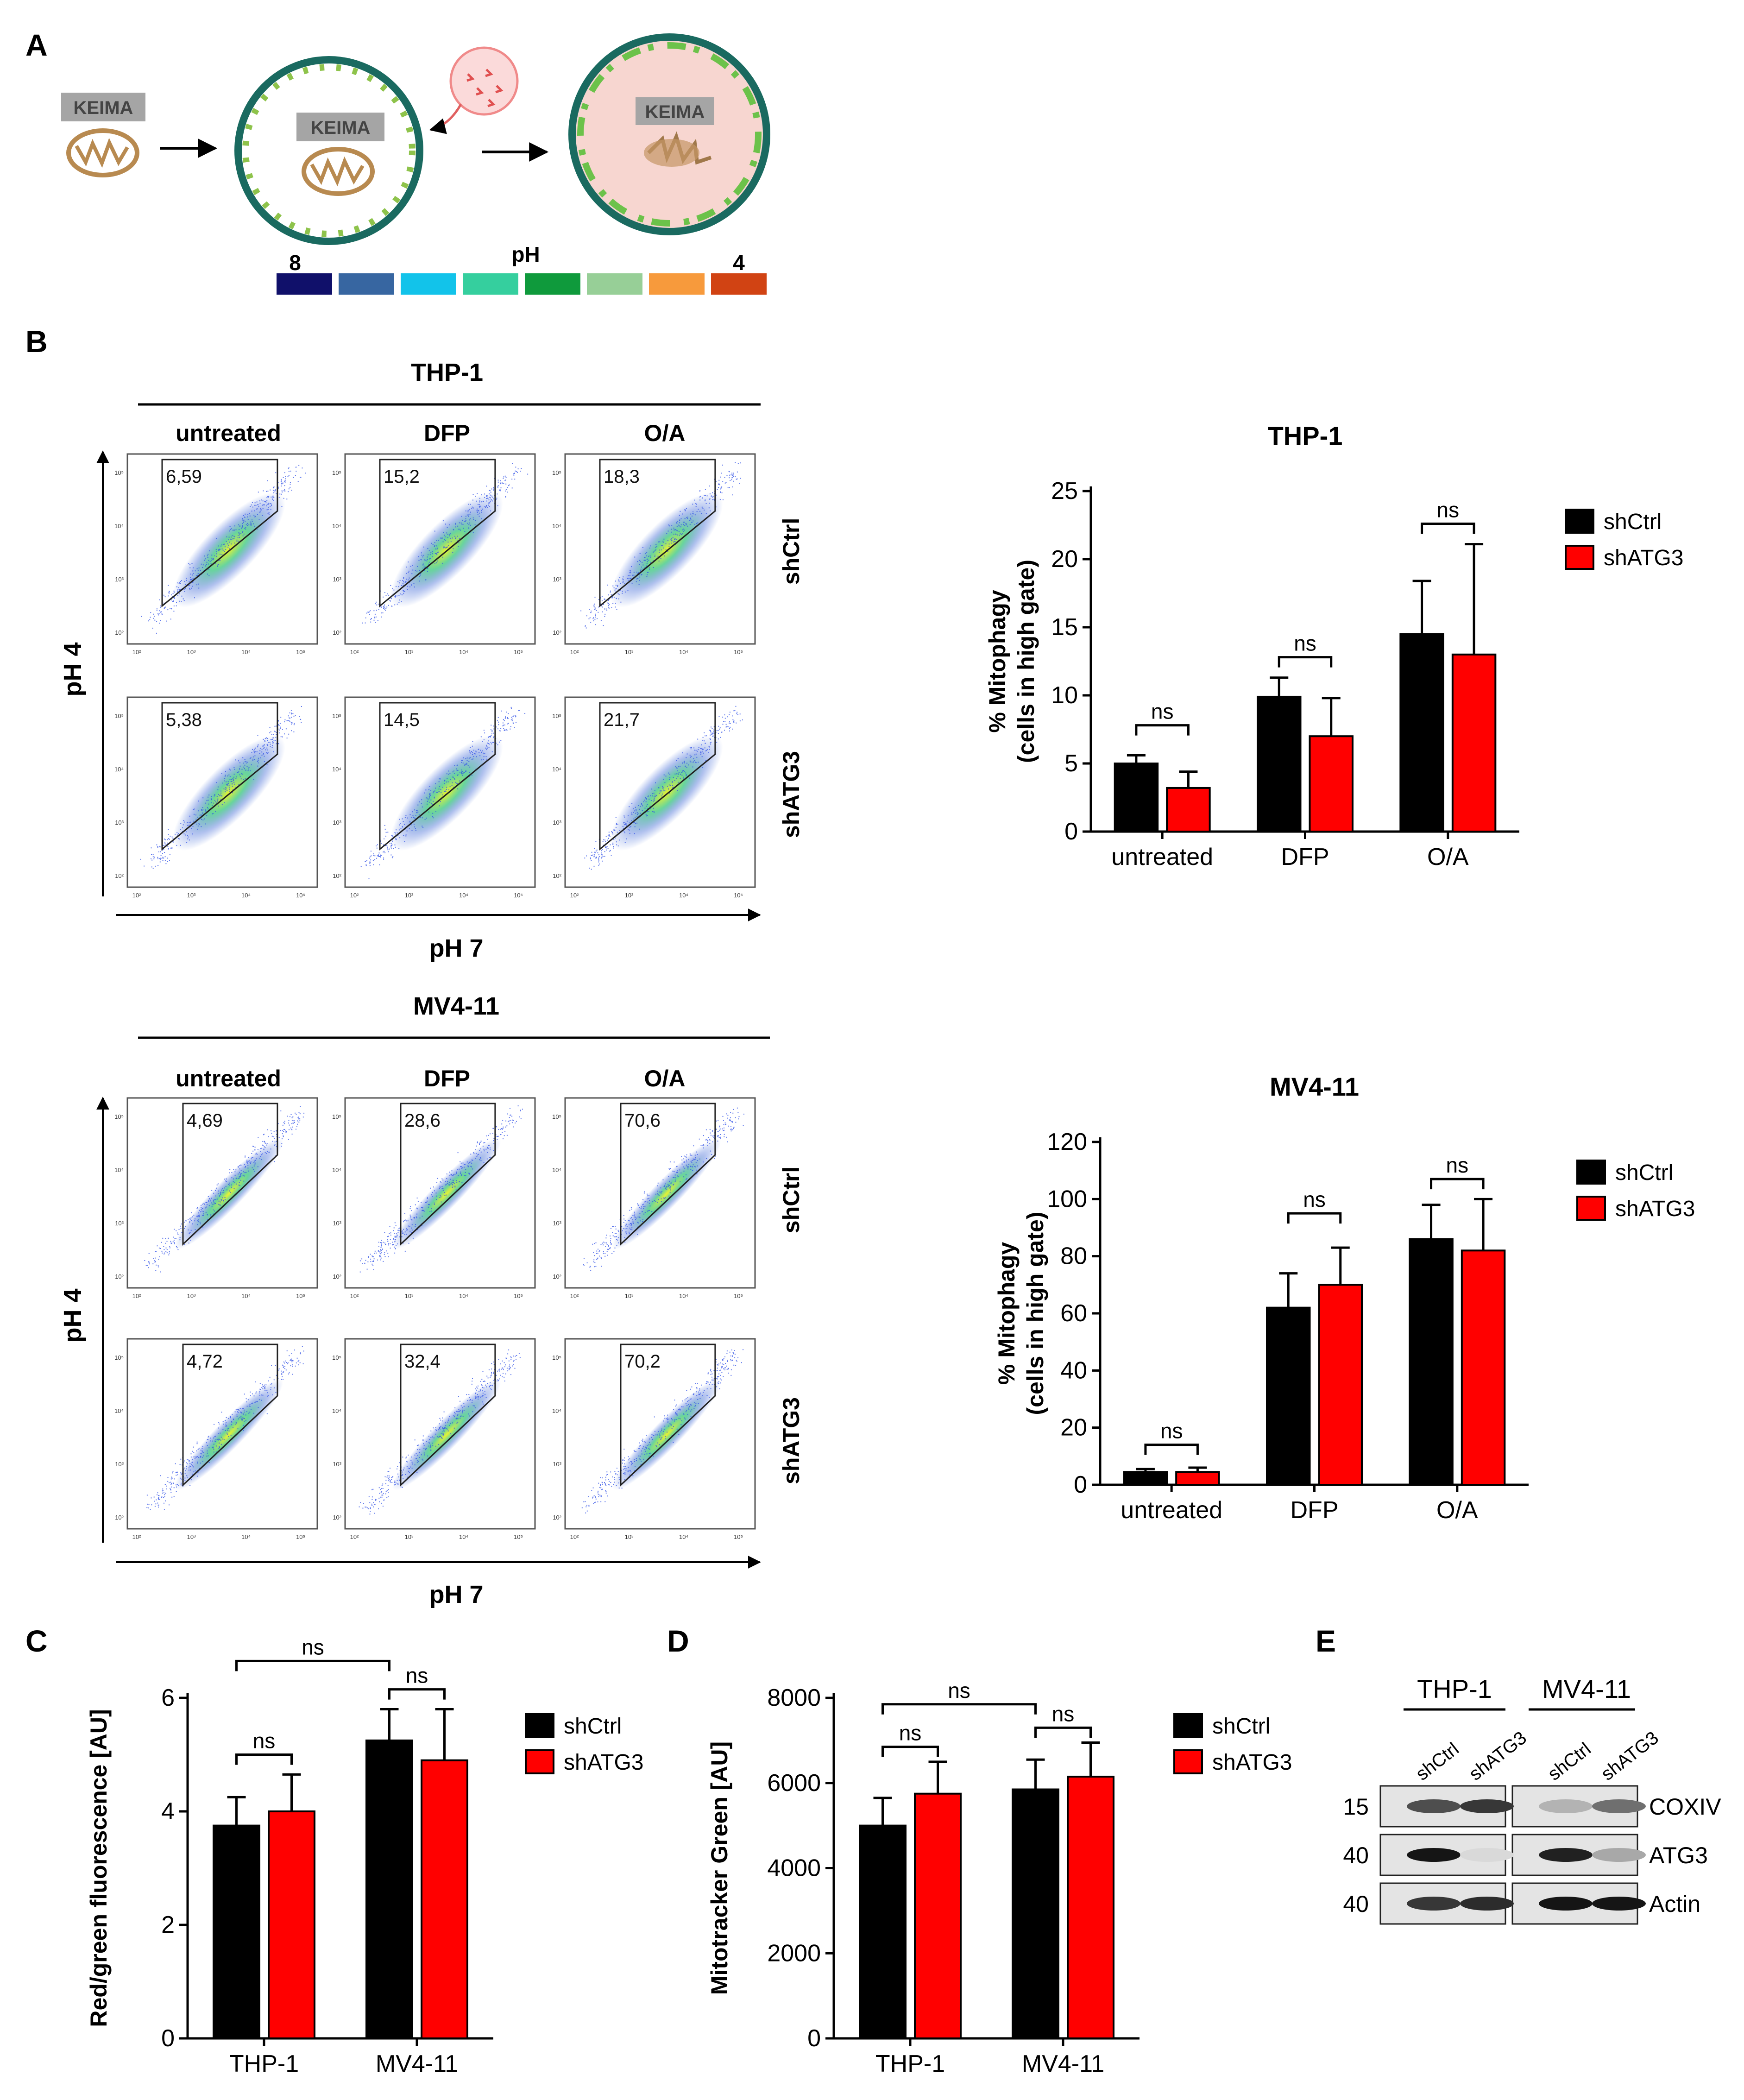  I want to click on y-axis-label-line: % Mitophagy, so click(1007, 1313).